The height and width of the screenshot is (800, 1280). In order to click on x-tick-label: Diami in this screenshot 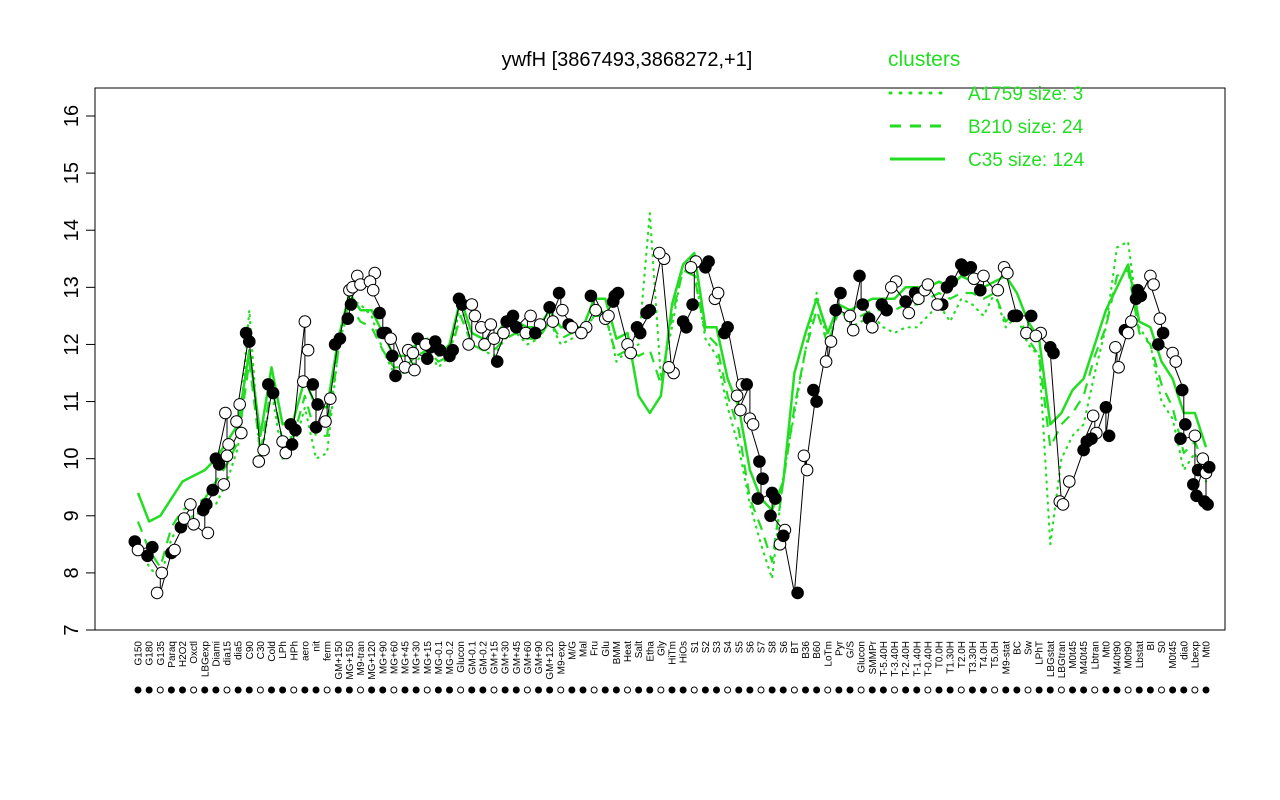, I will do `click(216, 654)`.